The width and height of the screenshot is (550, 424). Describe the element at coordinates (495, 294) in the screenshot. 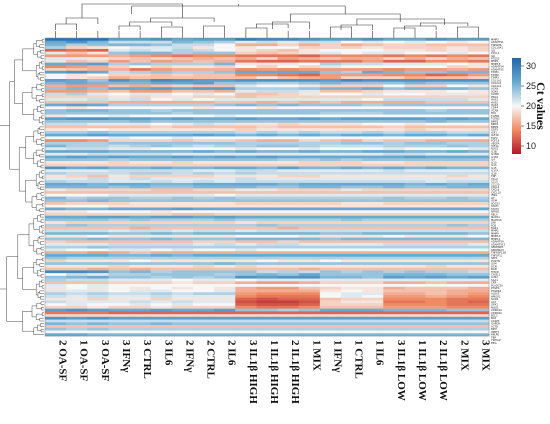

I see `row-label: ALOX5` at that location.